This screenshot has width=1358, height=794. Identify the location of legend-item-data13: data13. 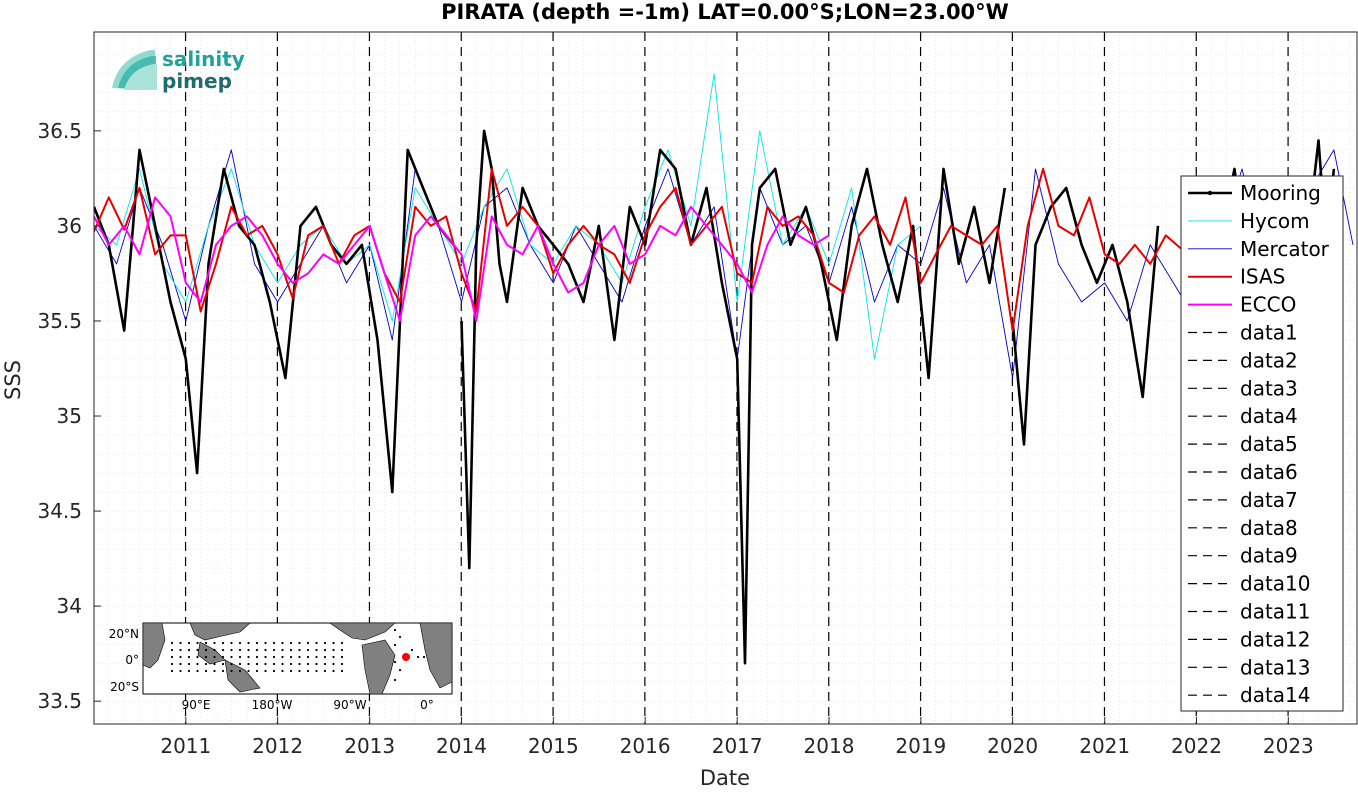
(1249, 667).